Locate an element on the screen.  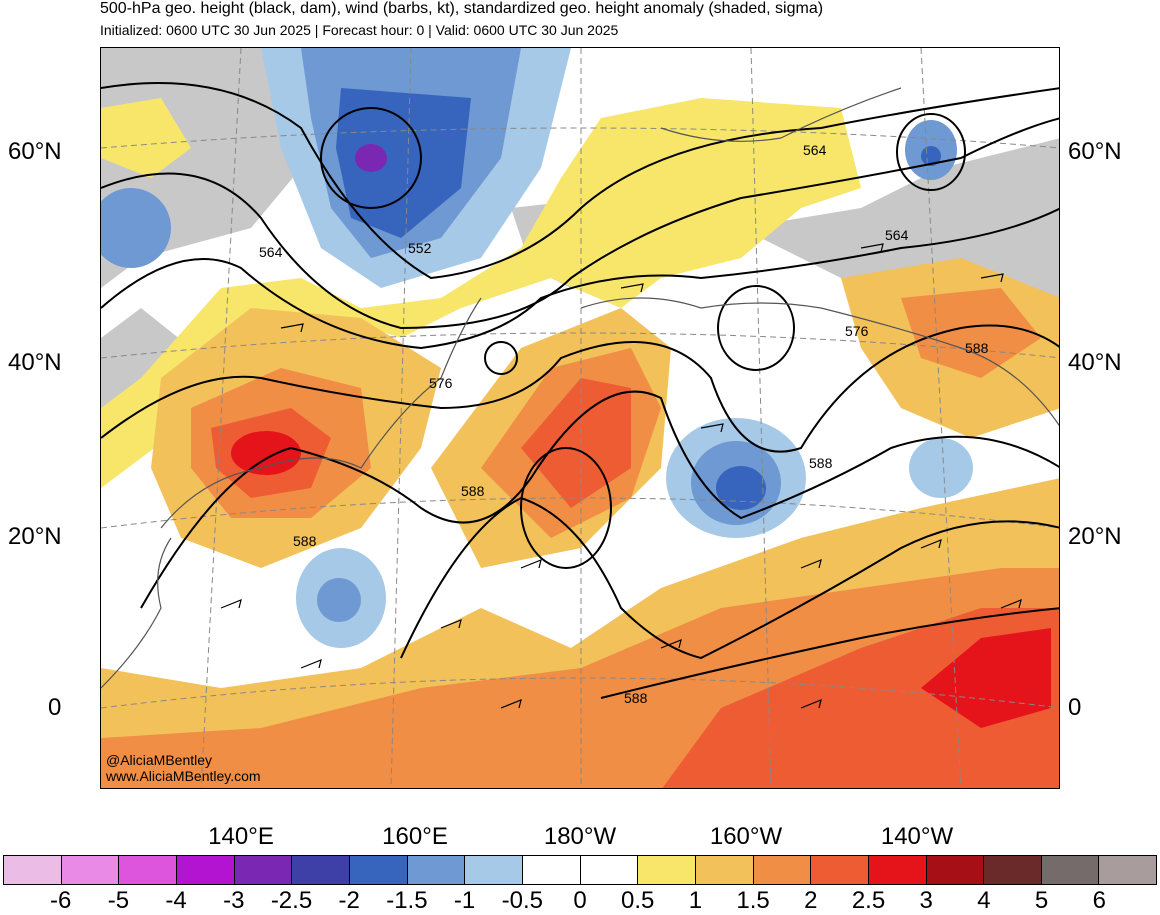
colorbar-tick-label: -2.5 is located at coordinates (291, 900).